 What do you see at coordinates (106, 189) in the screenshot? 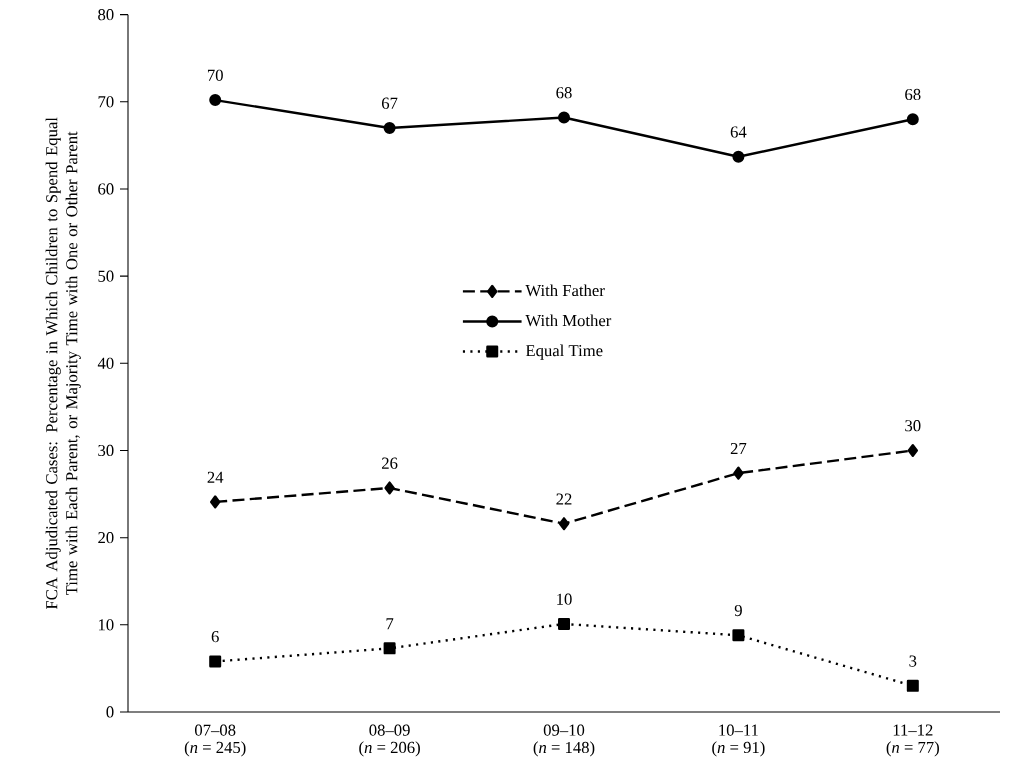
I see `y-tick-label: 60` at bounding box center [106, 189].